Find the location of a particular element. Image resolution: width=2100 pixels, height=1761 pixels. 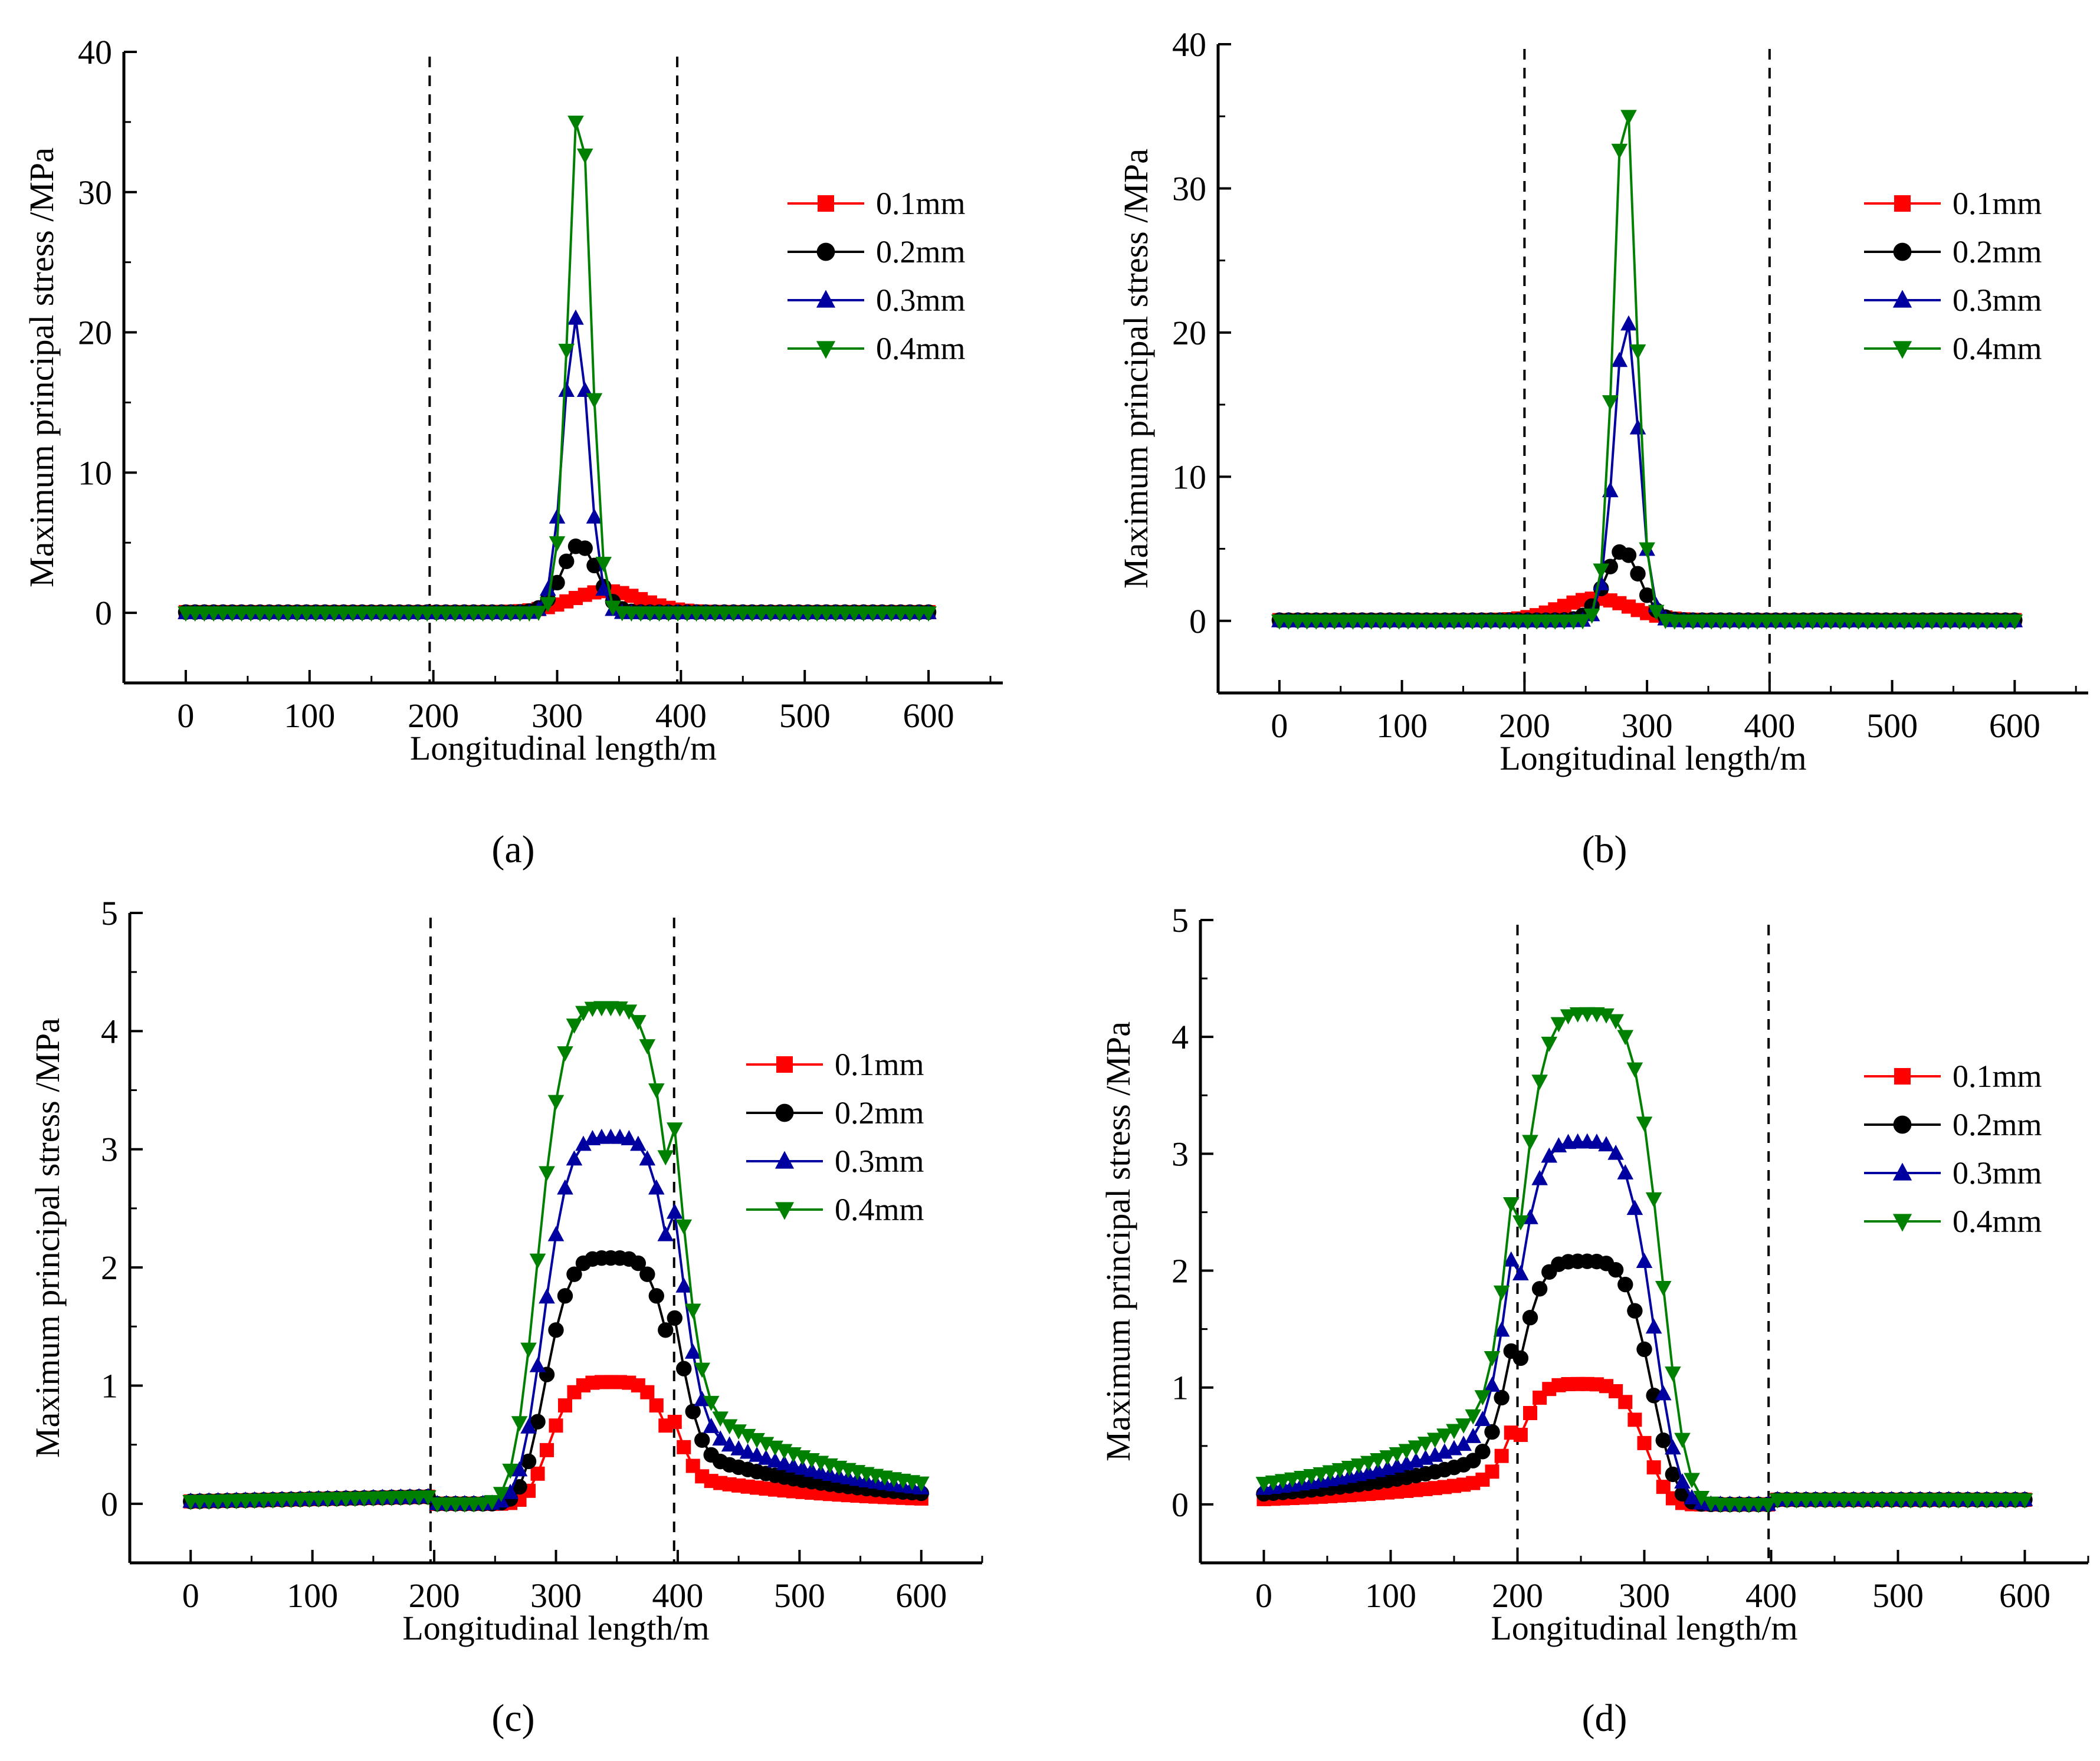

y-tick-label: 2 is located at coordinates (109, 1268).